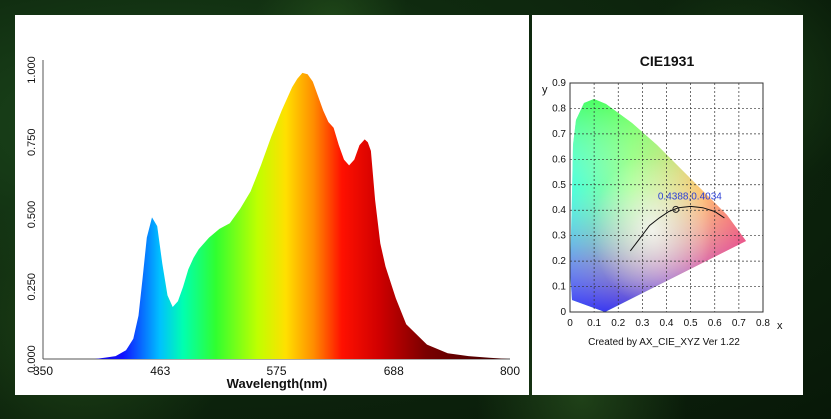 The width and height of the screenshot is (831, 419). I want to click on spectrum-x-axis-label: Wavelength(nm), so click(277, 383).